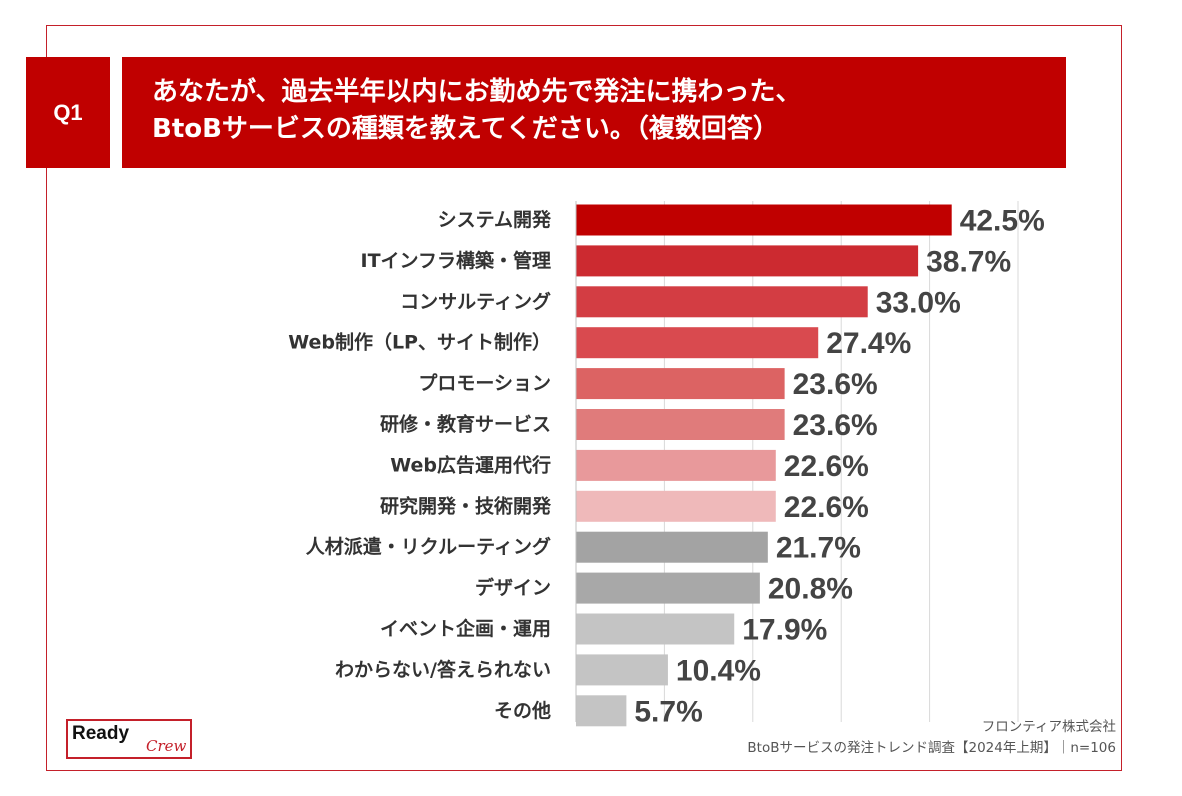 This screenshot has height=796, width=1182. I want to click on value-label-3: 33.0%, so click(918, 302).